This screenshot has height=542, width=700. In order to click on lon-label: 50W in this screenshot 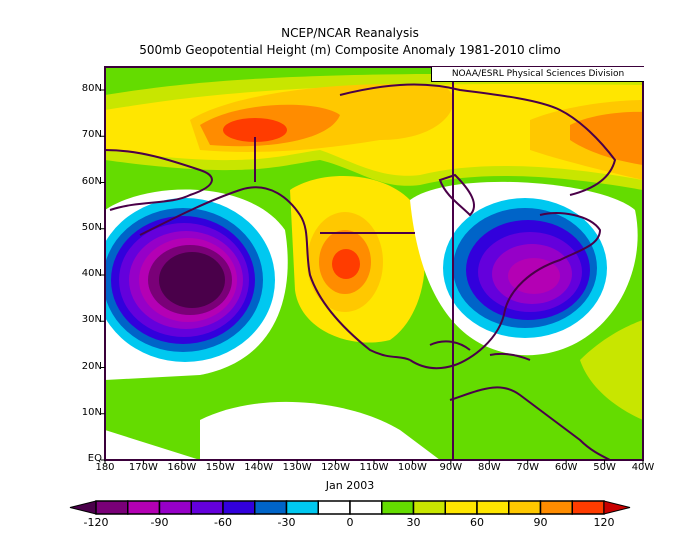, I will do `click(604, 467)`.